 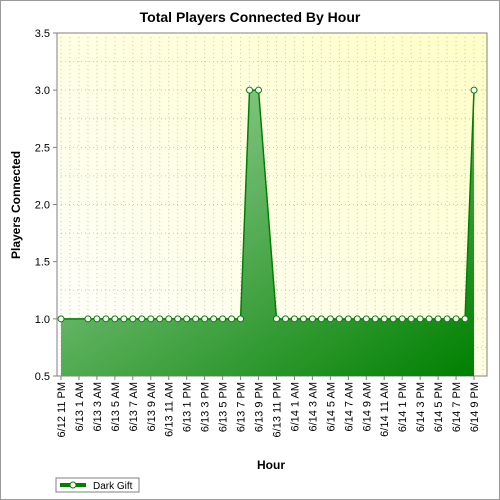 I want to click on x-tick-label: 6/14 9 AM, so click(x=367, y=407).